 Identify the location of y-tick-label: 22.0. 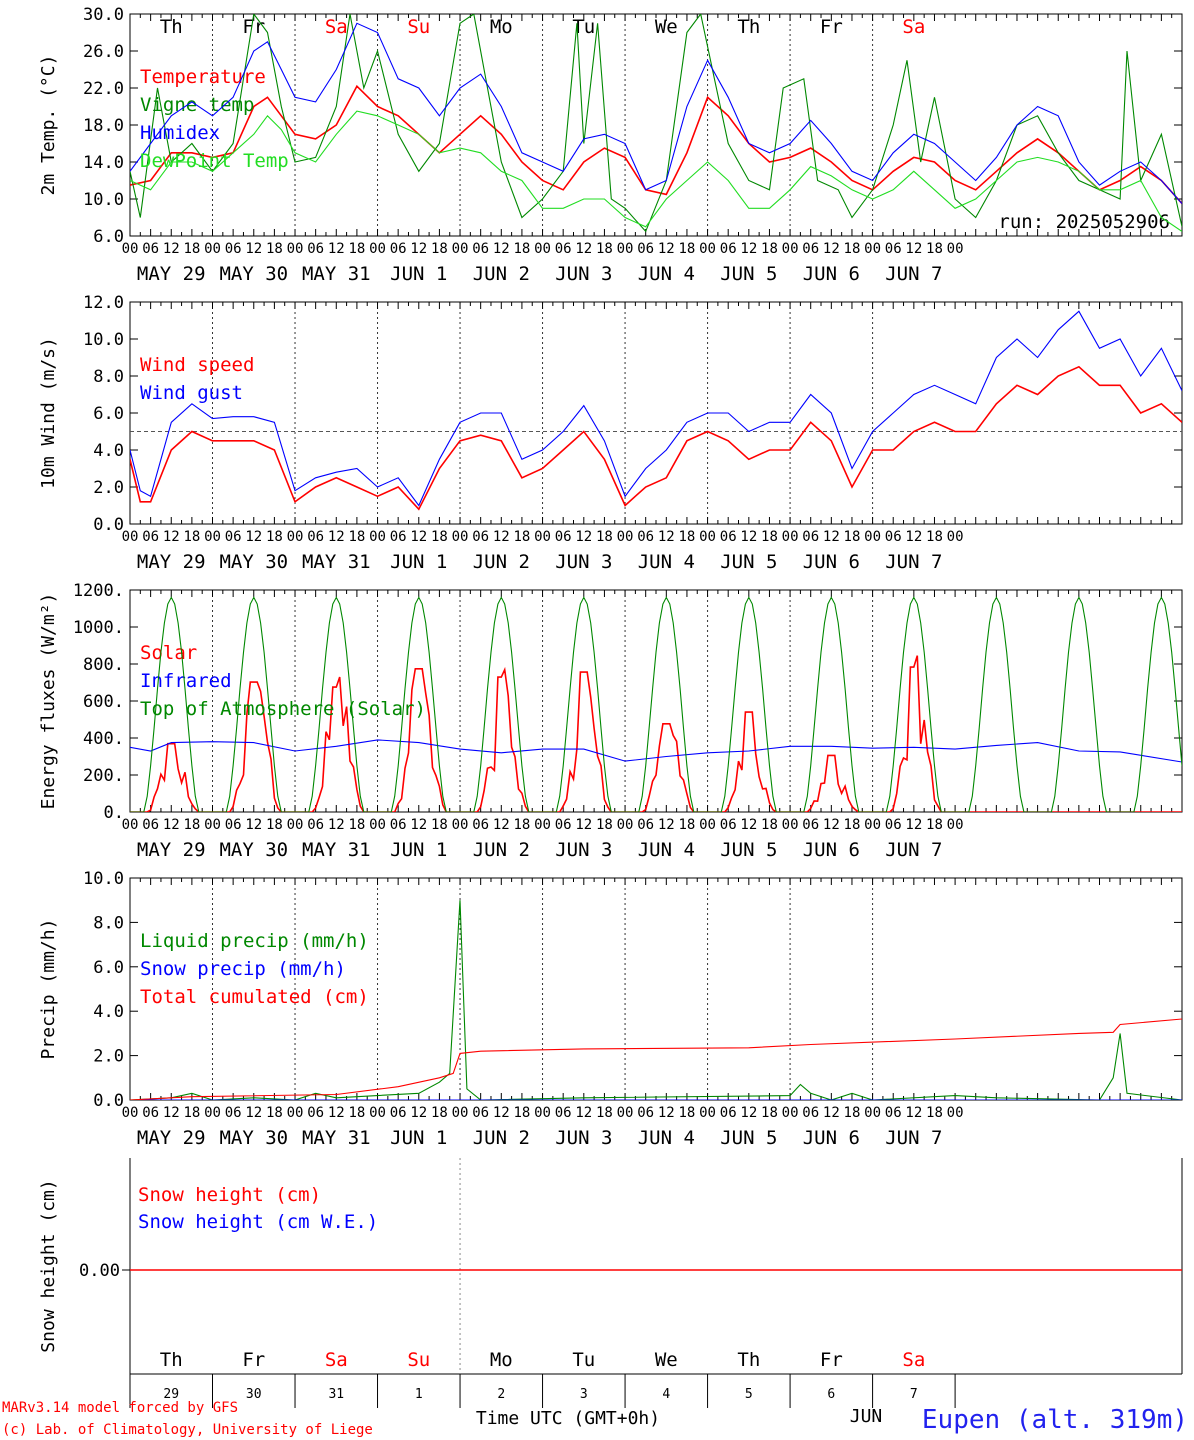
(103, 89).